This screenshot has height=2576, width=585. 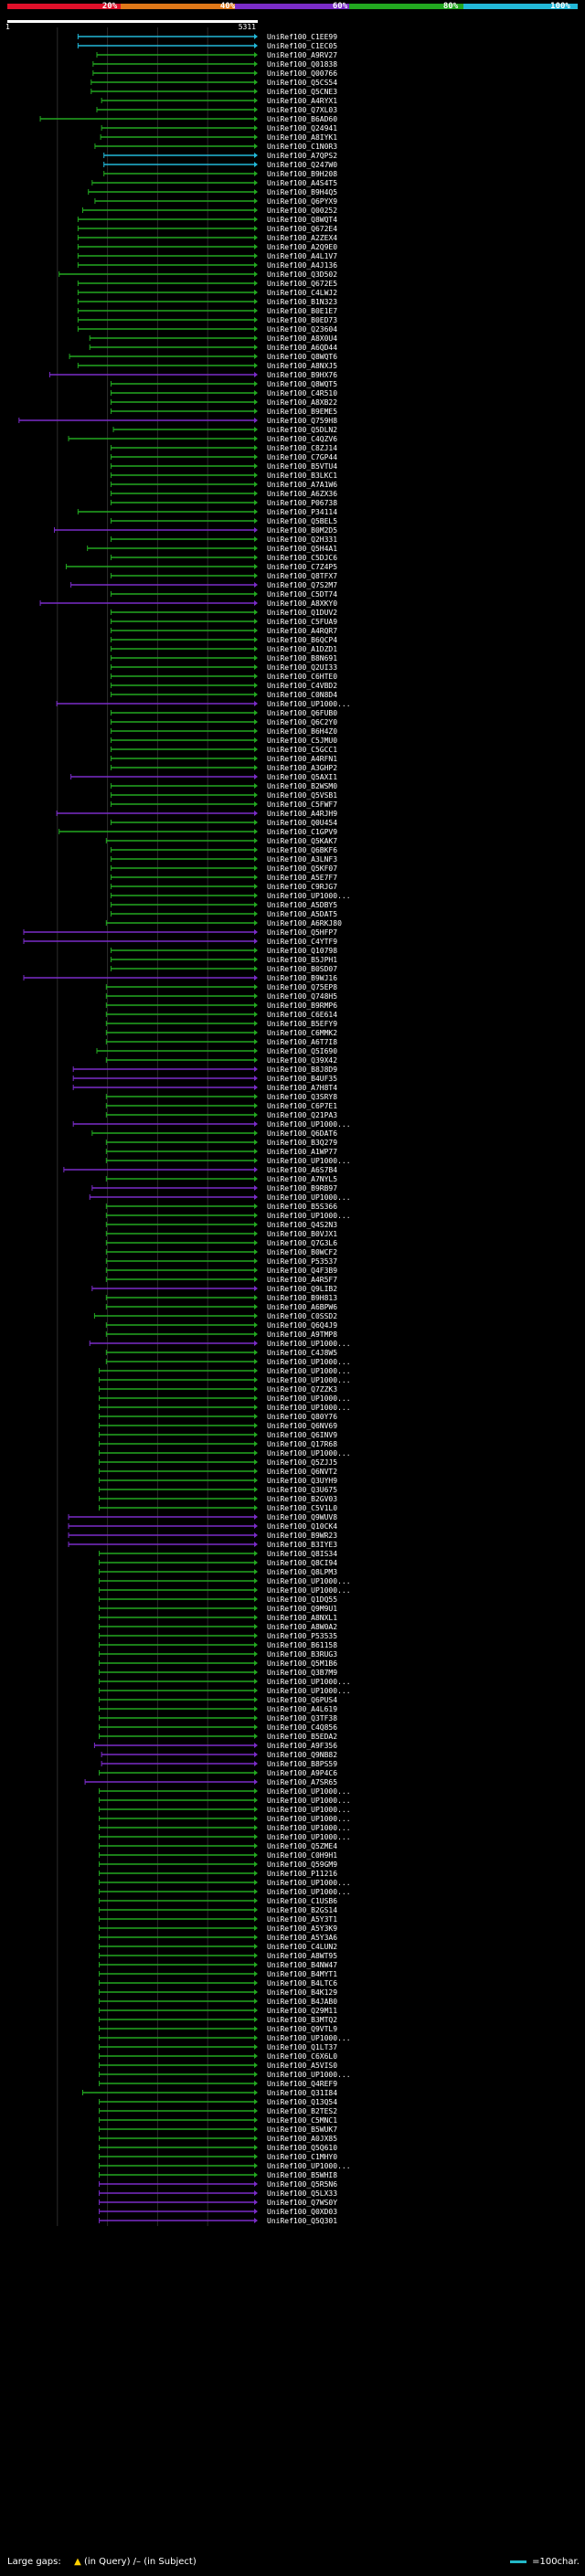 What do you see at coordinates (302, 165) in the screenshot?
I see `hit-label: UniRef100_Q247W0` at bounding box center [302, 165].